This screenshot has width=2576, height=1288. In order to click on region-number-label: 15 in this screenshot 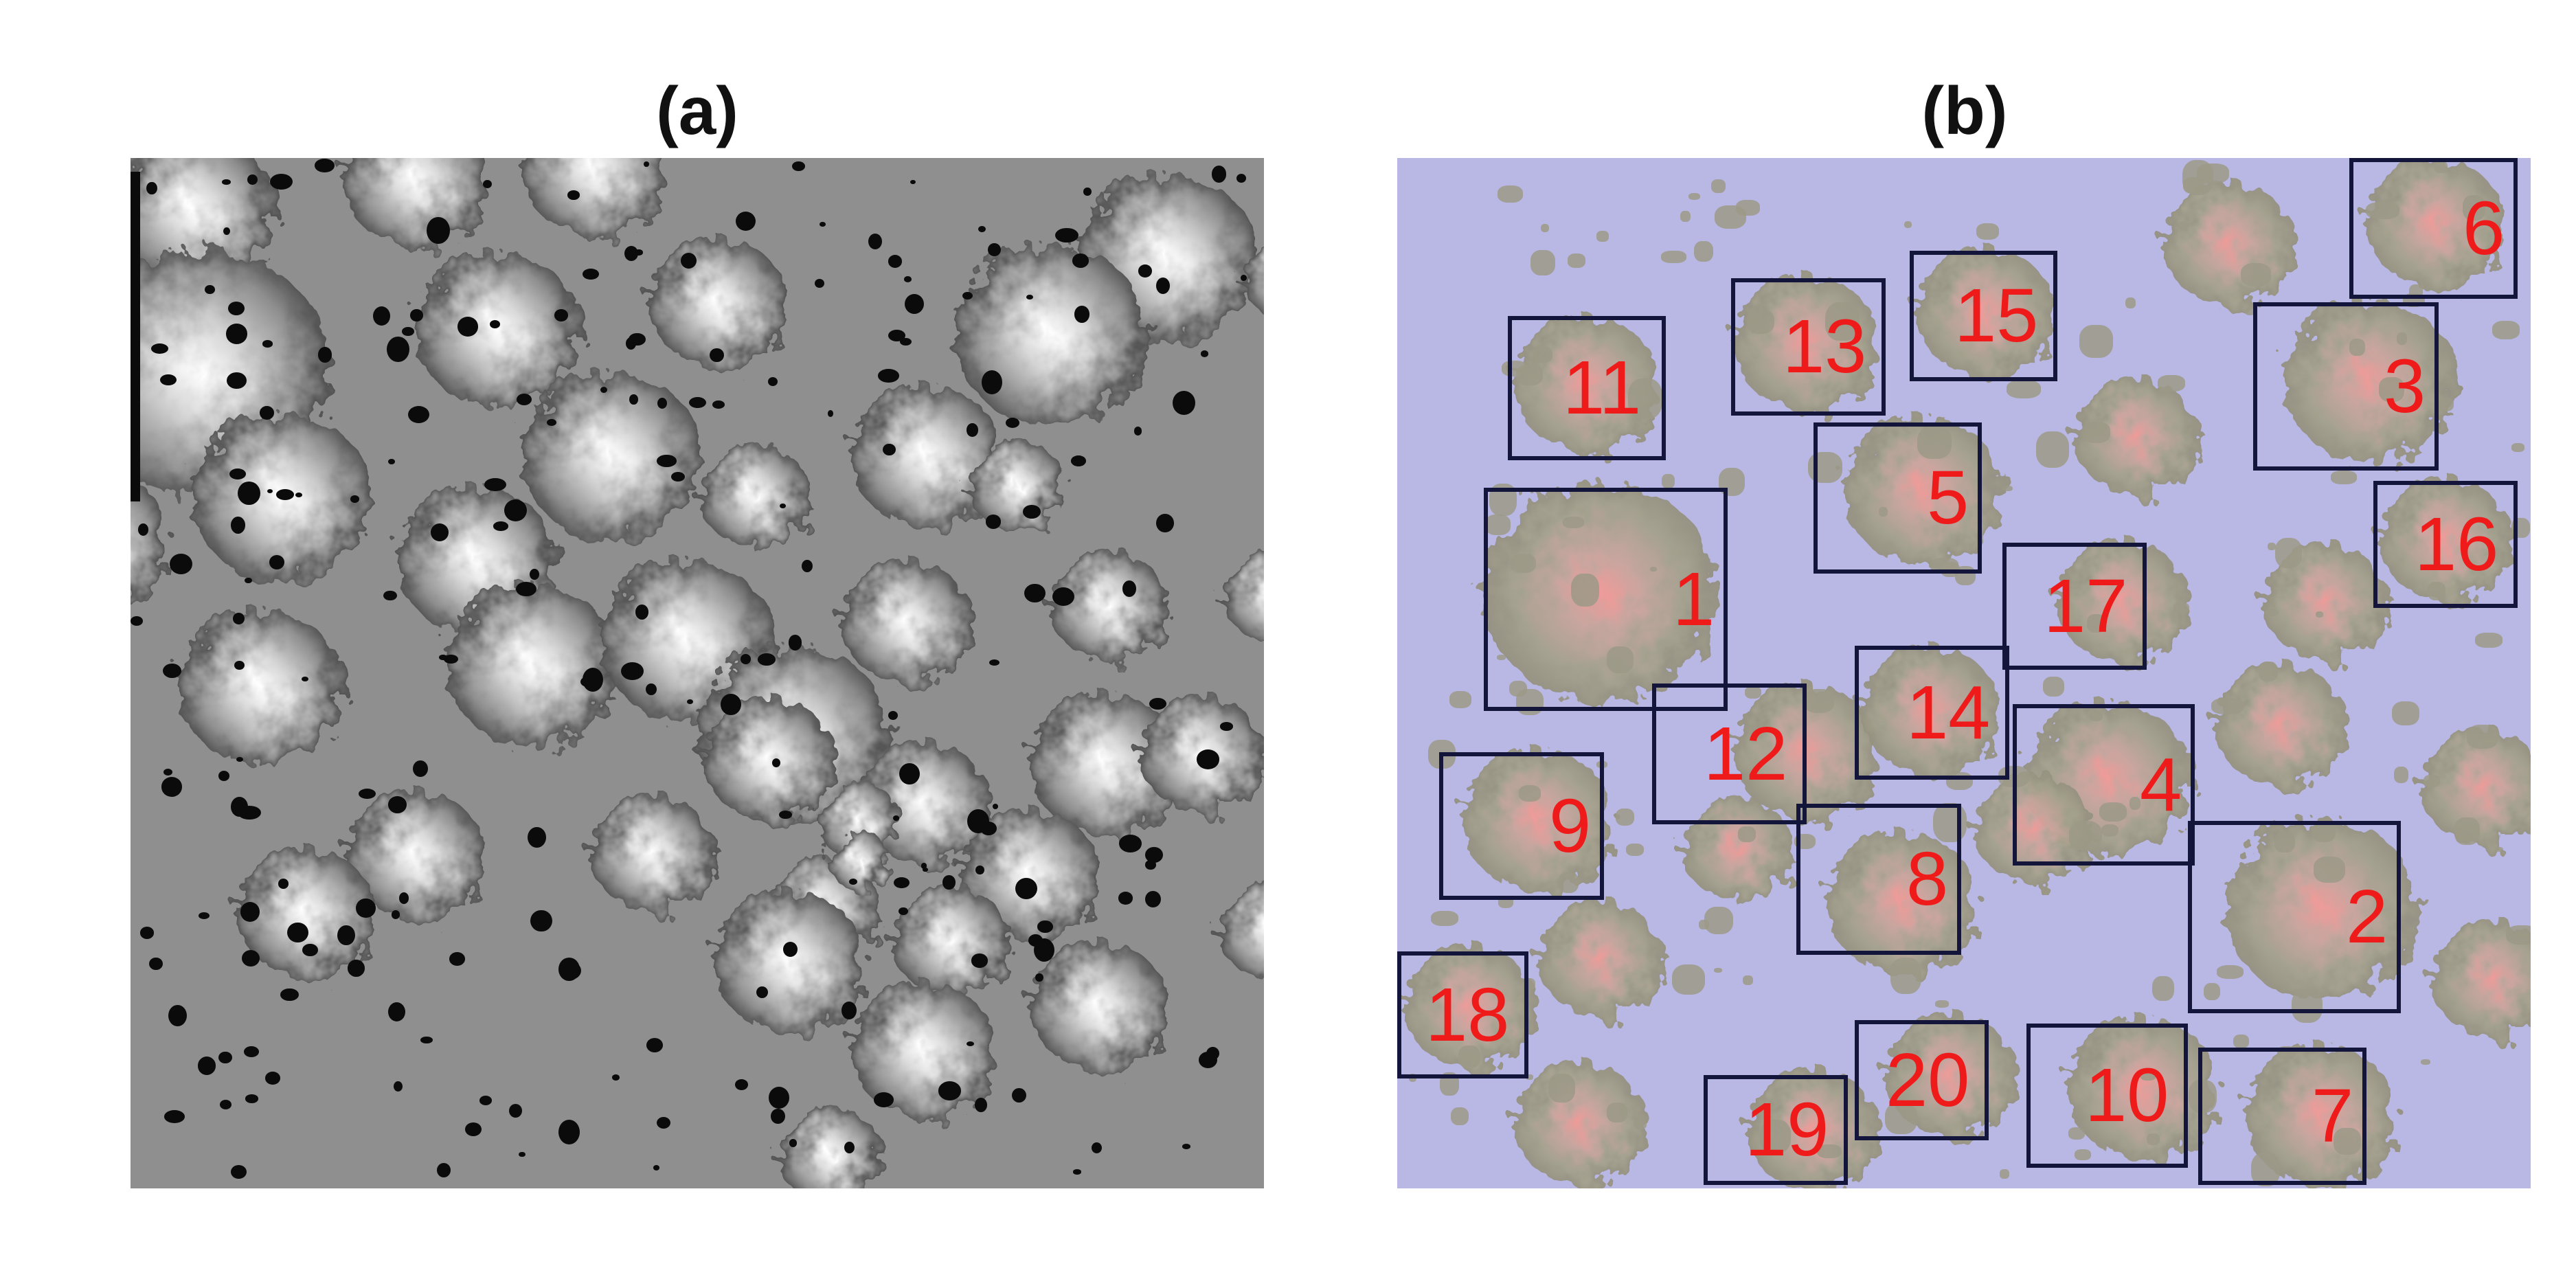, I will do `click(1996, 315)`.